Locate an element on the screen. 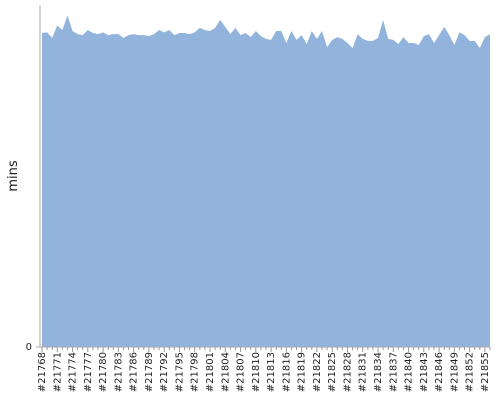 This screenshot has width=500, height=400. x-tick-label: #21837 is located at coordinates (393, 372).